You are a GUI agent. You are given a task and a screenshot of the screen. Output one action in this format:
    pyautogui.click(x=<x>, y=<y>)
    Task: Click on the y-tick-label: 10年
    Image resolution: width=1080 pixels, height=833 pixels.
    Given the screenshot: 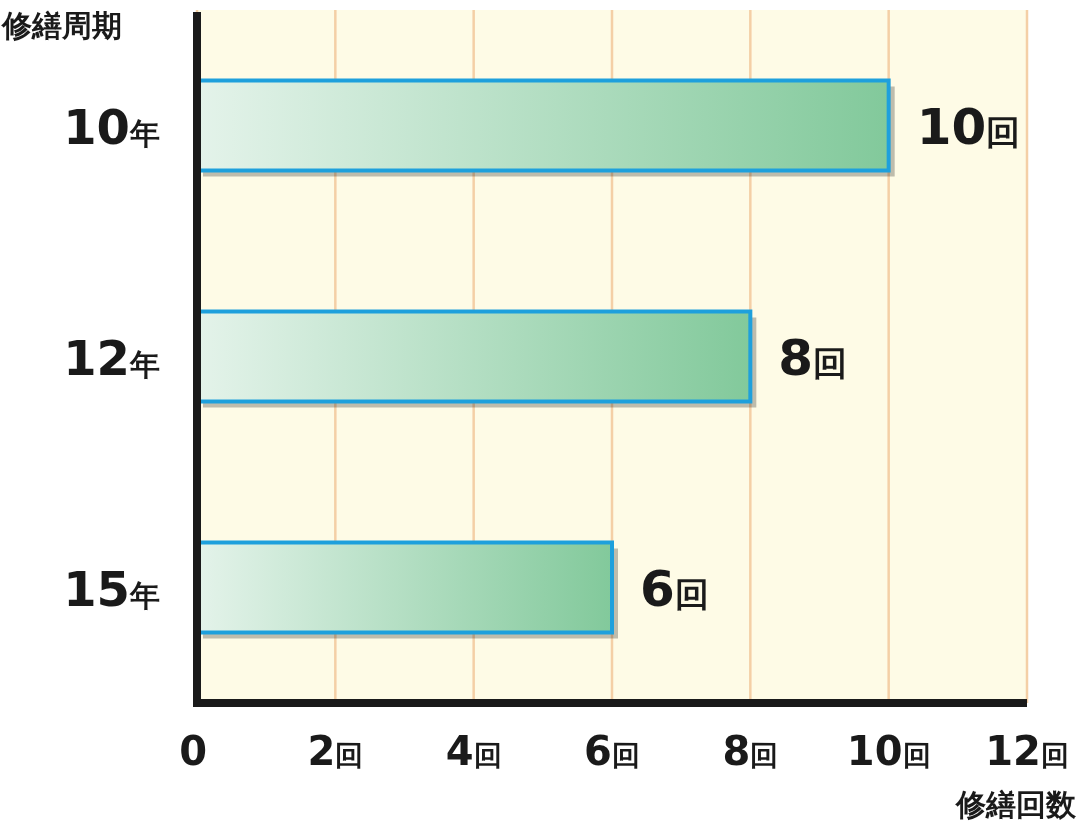 What is the action you would take?
    pyautogui.click(x=111, y=126)
    